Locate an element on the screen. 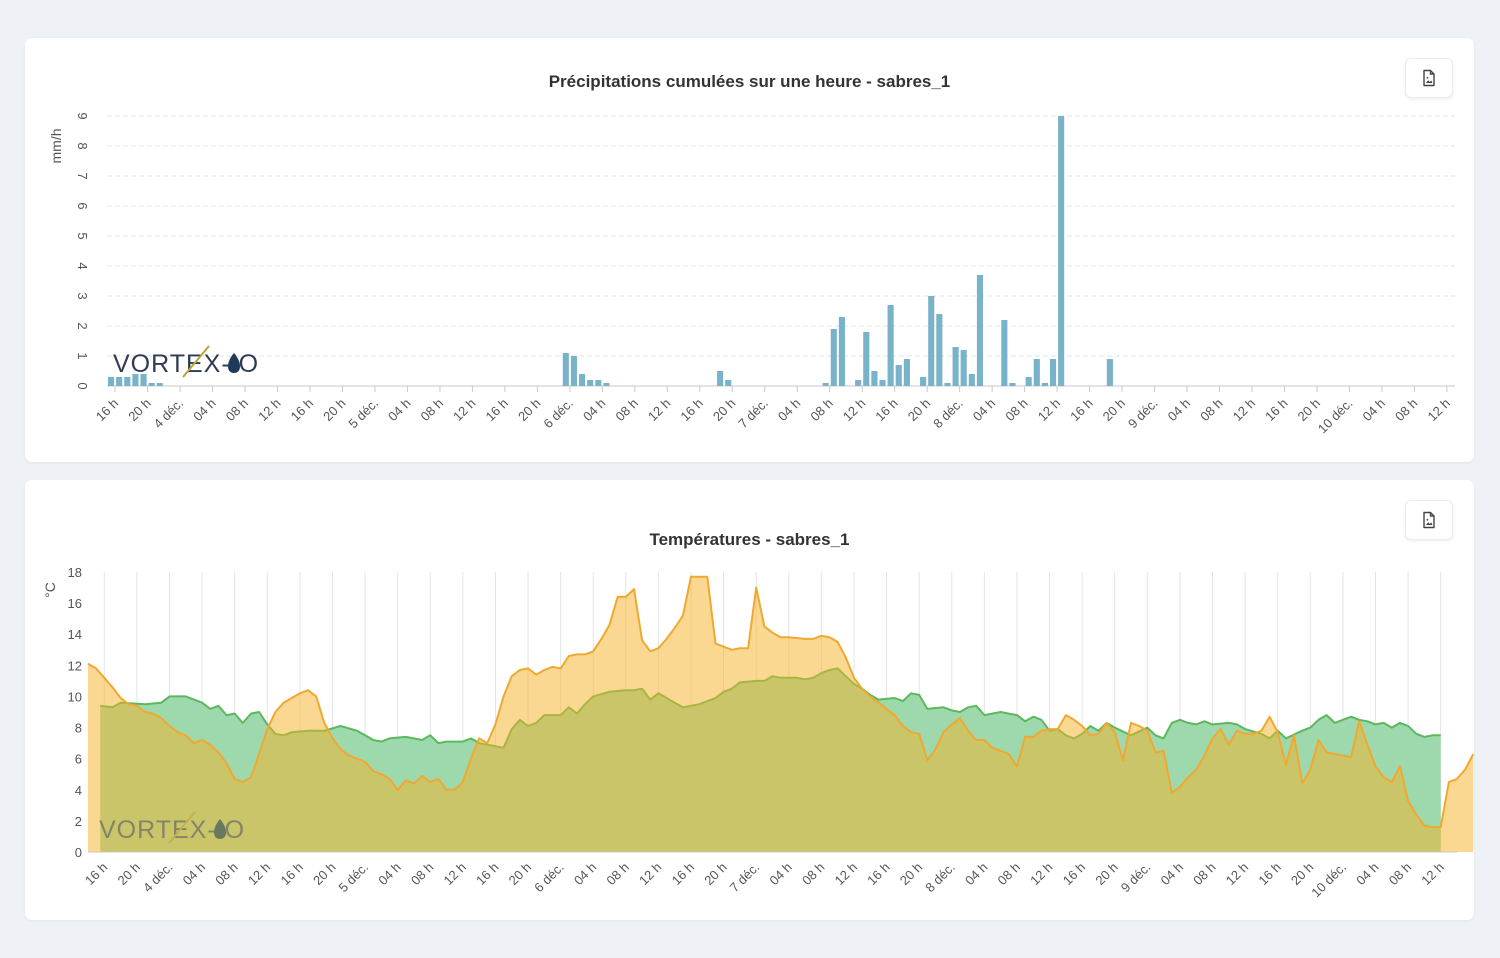 This screenshot has height=958, width=1500. precip-export-button is located at coordinates (1429, 78).